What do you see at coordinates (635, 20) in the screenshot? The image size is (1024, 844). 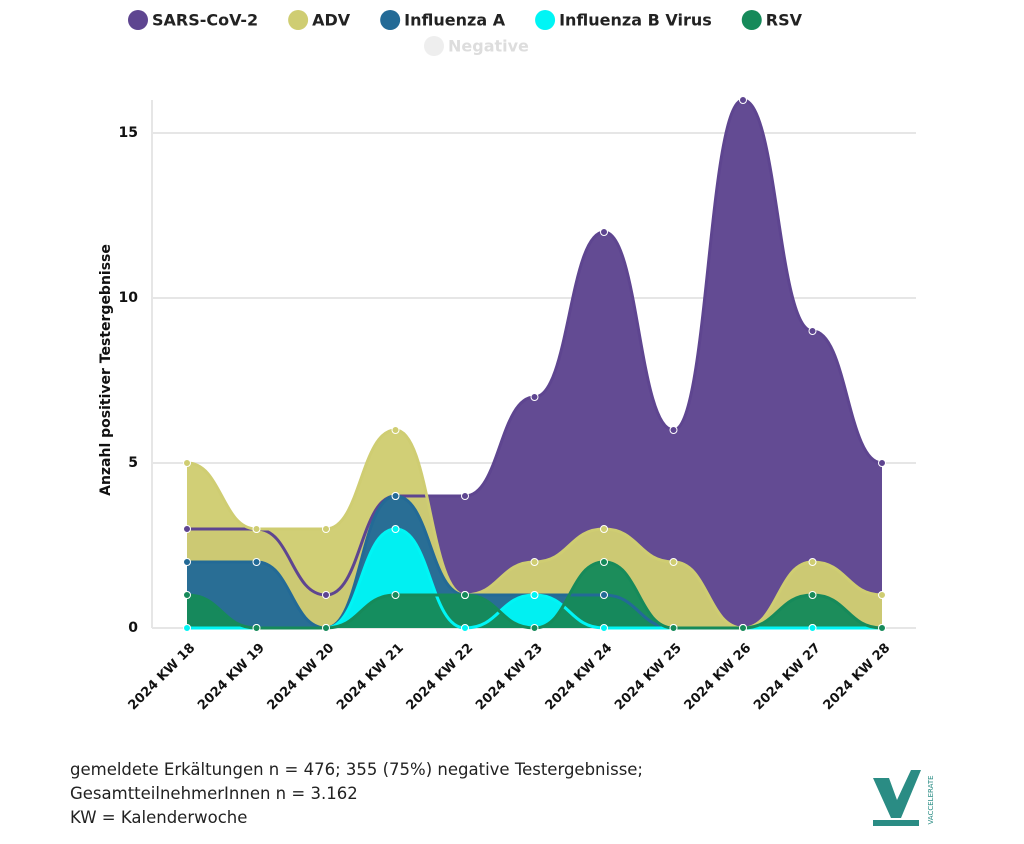 I see `legend-label: Influenza B Virus` at bounding box center [635, 20].